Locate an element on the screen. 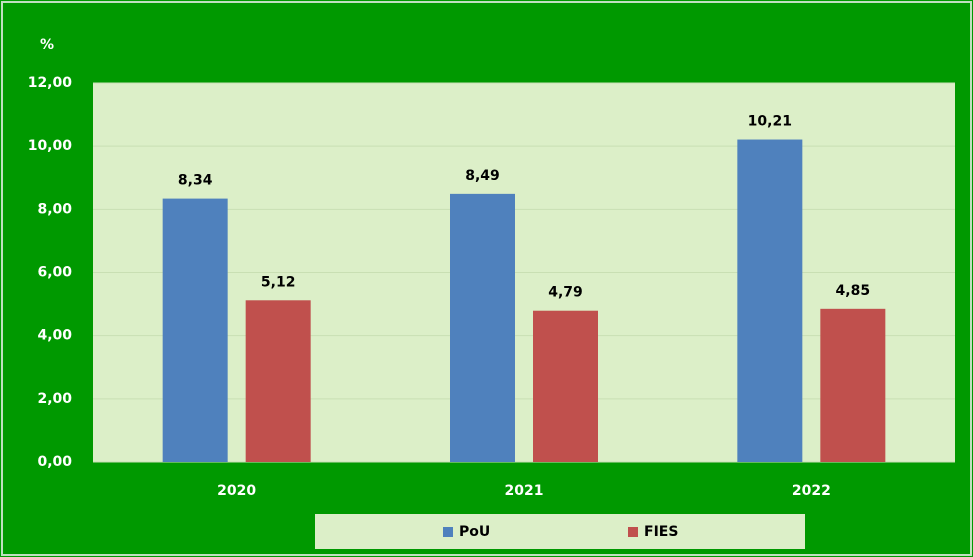  x-tick-label: 2020 is located at coordinates (236, 491).